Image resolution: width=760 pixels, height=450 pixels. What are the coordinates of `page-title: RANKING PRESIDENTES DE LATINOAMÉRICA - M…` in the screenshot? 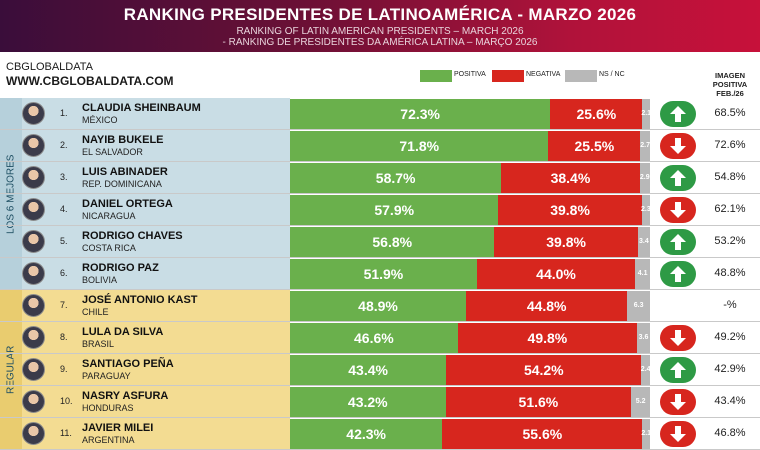 It's located at (380, 14).